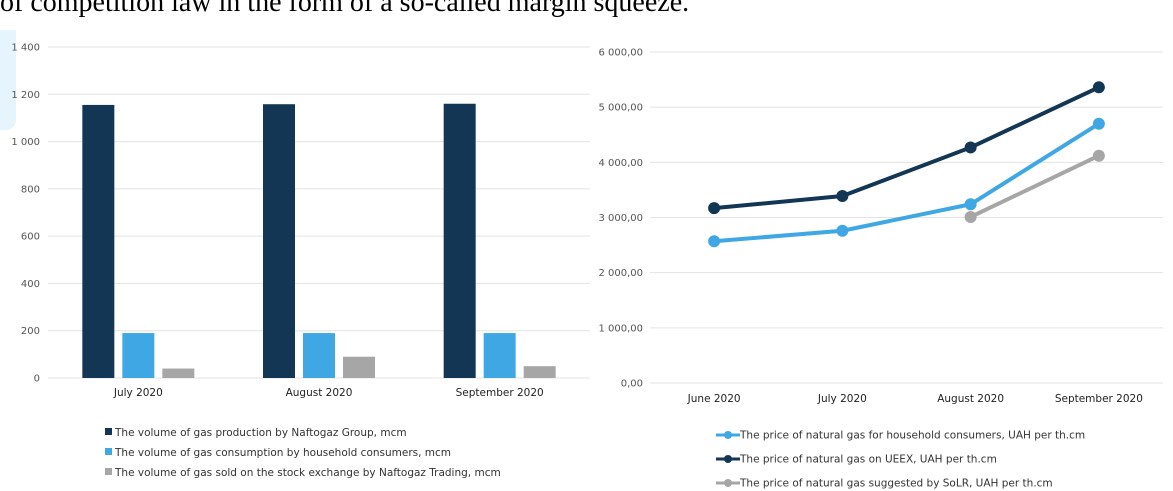 The width and height of the screenshot is (1173, 491). What do you see at coordinates (500, 393) in the screenshot?
I see `bar-x-category-label: September 2020` at bounding box center [500, 393].